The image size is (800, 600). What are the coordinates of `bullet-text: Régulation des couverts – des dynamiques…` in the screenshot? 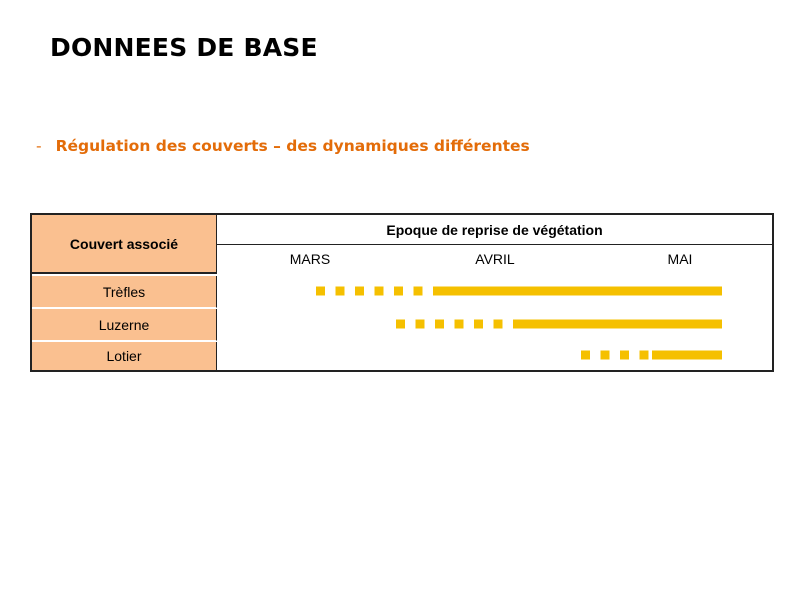 It's located at (292, 146).